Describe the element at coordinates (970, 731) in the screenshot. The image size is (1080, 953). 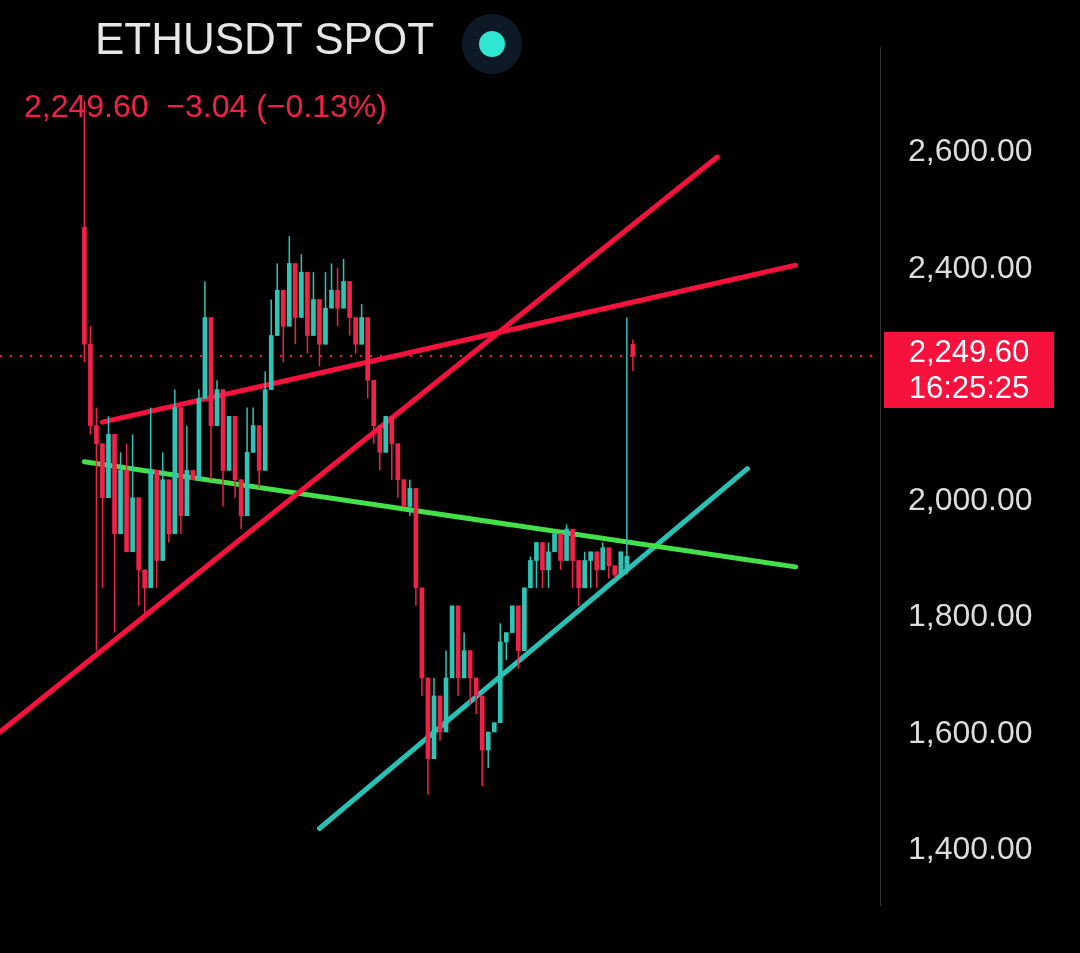
I see `y-tick-label: 1,600.00` at that location.